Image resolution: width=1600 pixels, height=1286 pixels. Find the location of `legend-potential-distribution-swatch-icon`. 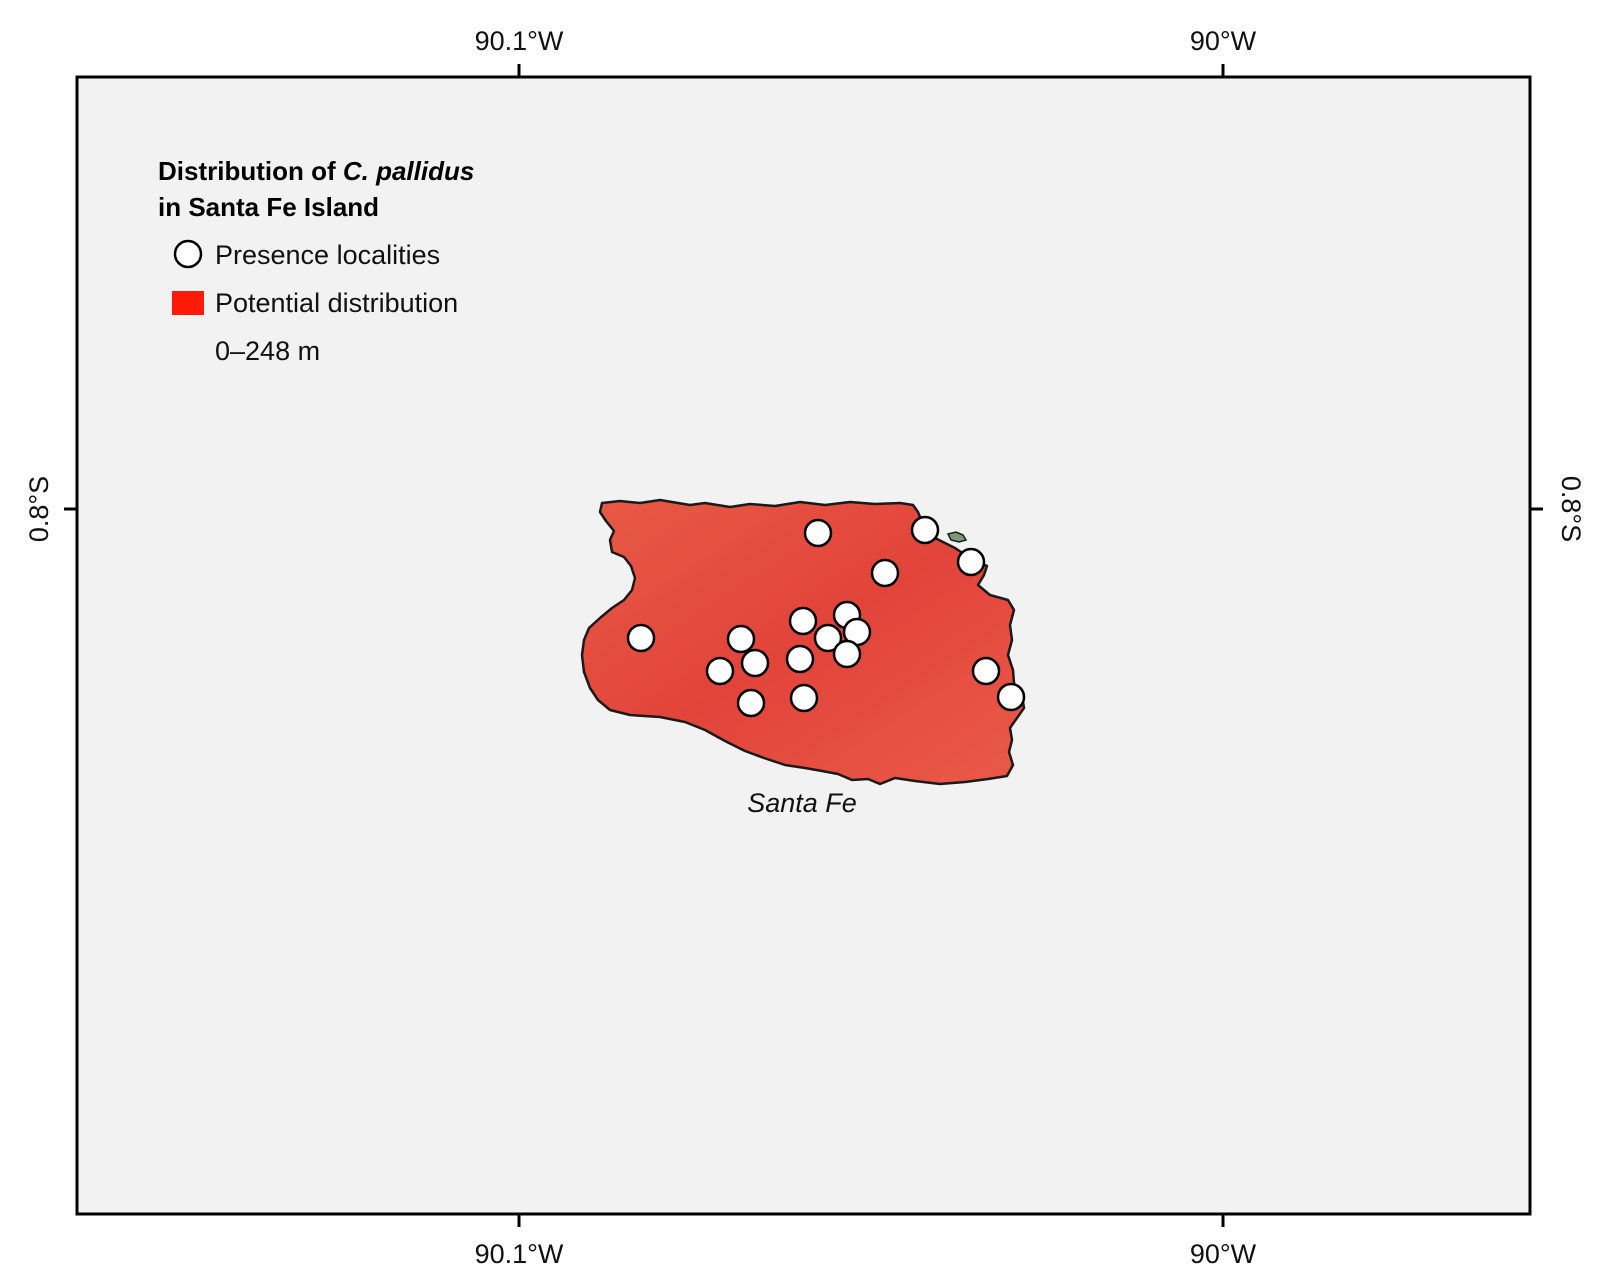

legend-potential-distribution-swatch-icon is located at coordinates (188, 303).